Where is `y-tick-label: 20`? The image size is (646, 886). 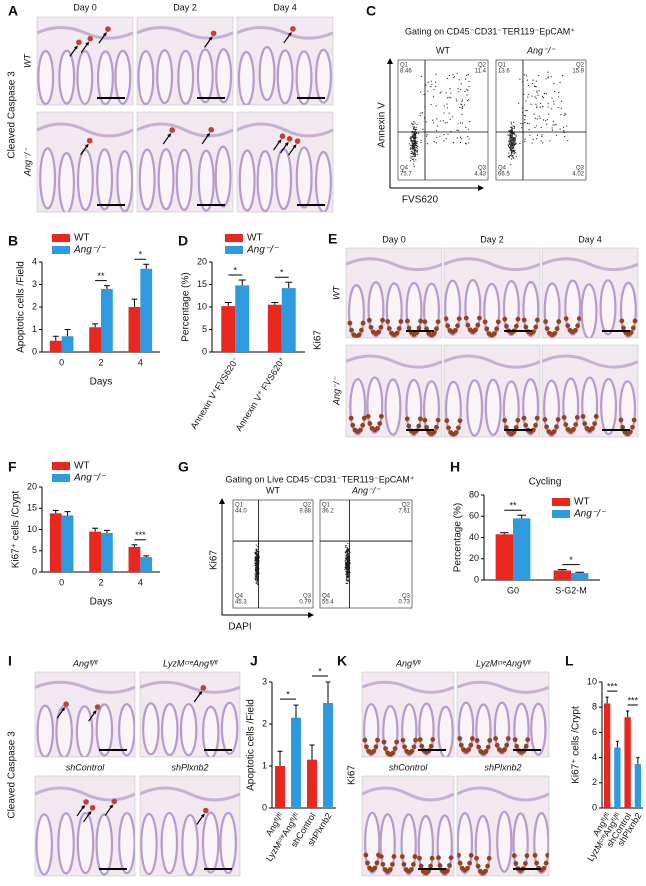
y-tick-label: 20 is located at coordinates (32, 486).